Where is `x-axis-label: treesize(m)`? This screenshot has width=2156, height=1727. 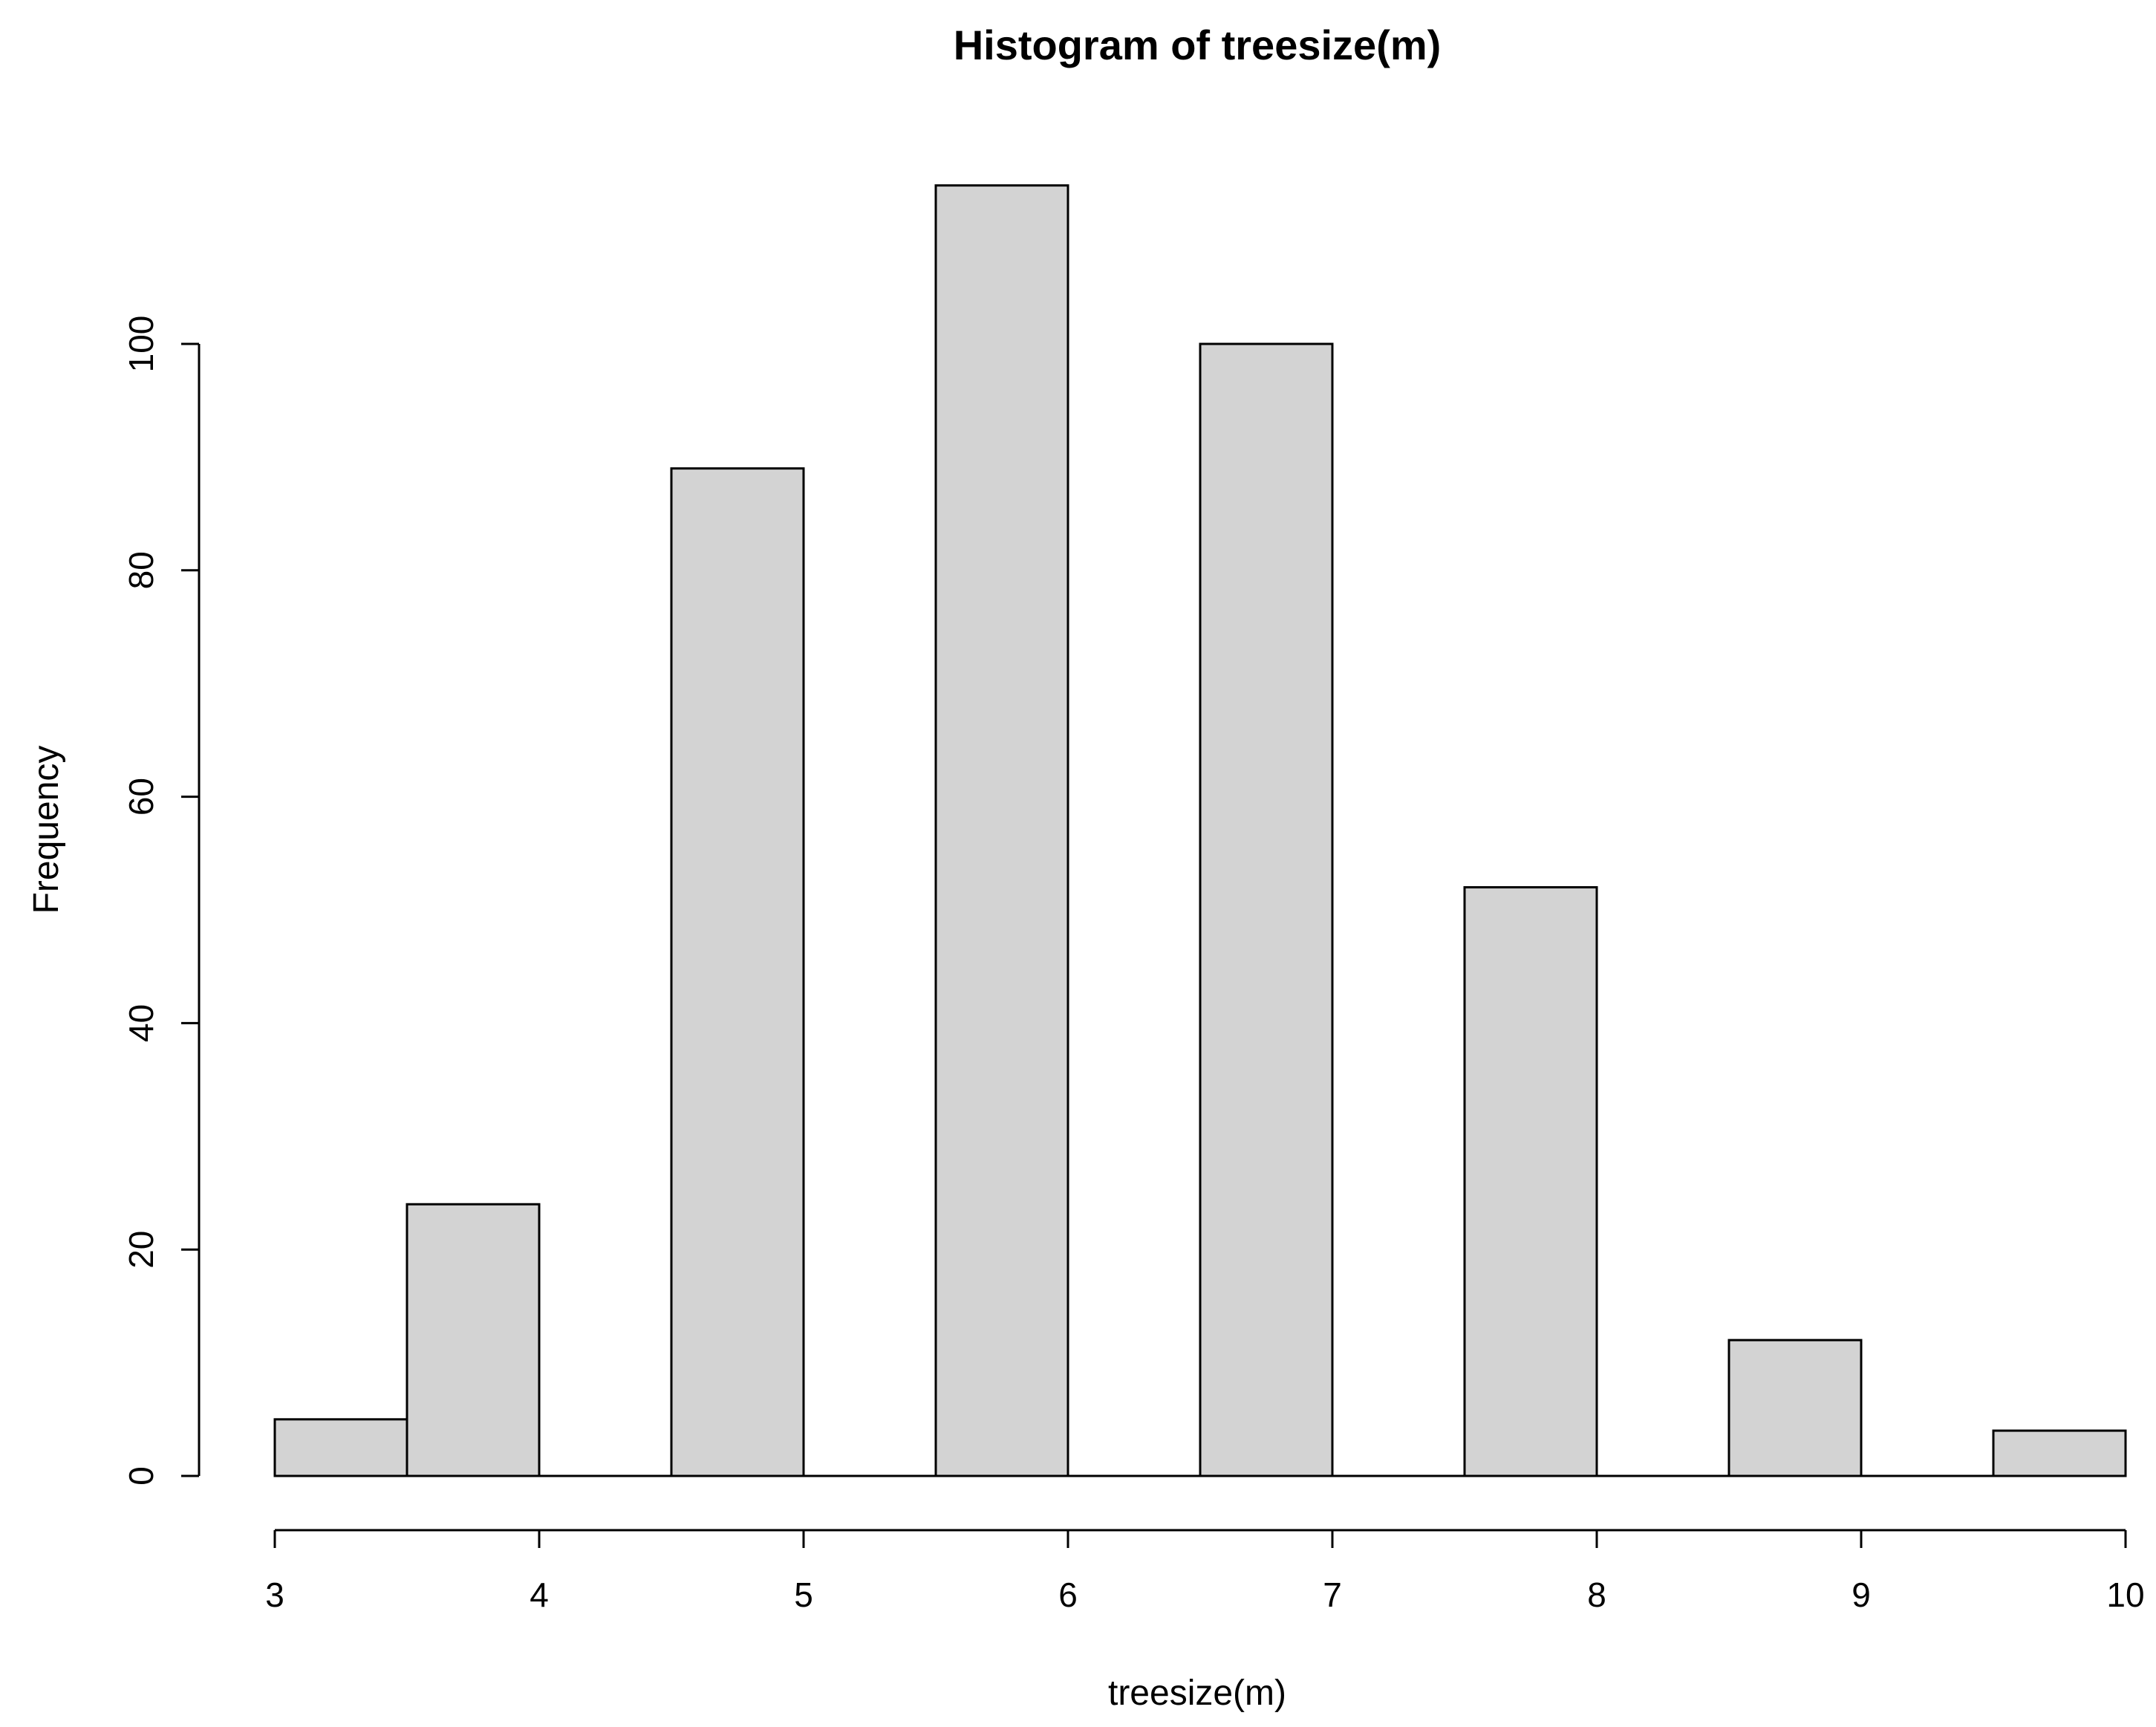 x-axis-label: treesize(m) is located at coordinates (1197, 1694).